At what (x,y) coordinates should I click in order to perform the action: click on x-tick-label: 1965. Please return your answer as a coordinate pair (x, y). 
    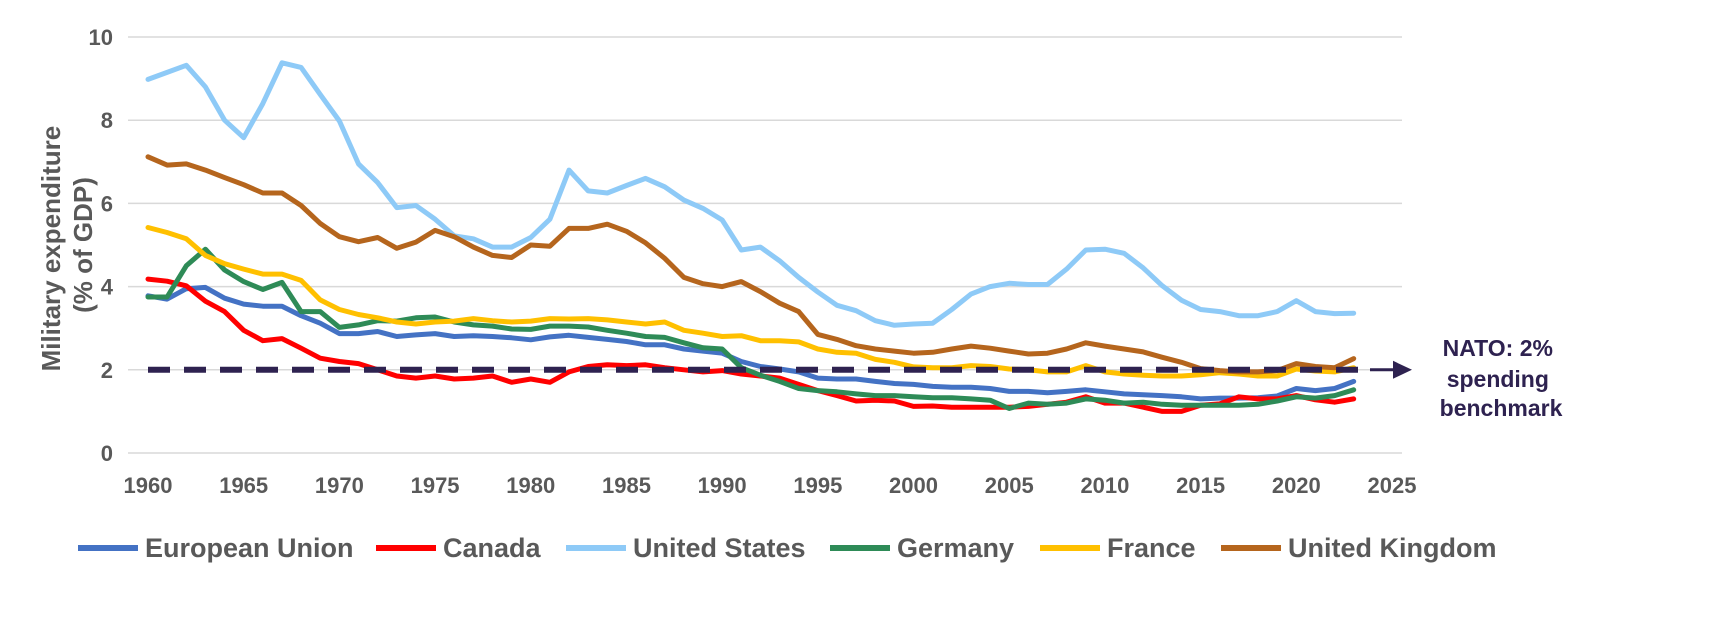
    Looking at the image, I should click on (243, 485).